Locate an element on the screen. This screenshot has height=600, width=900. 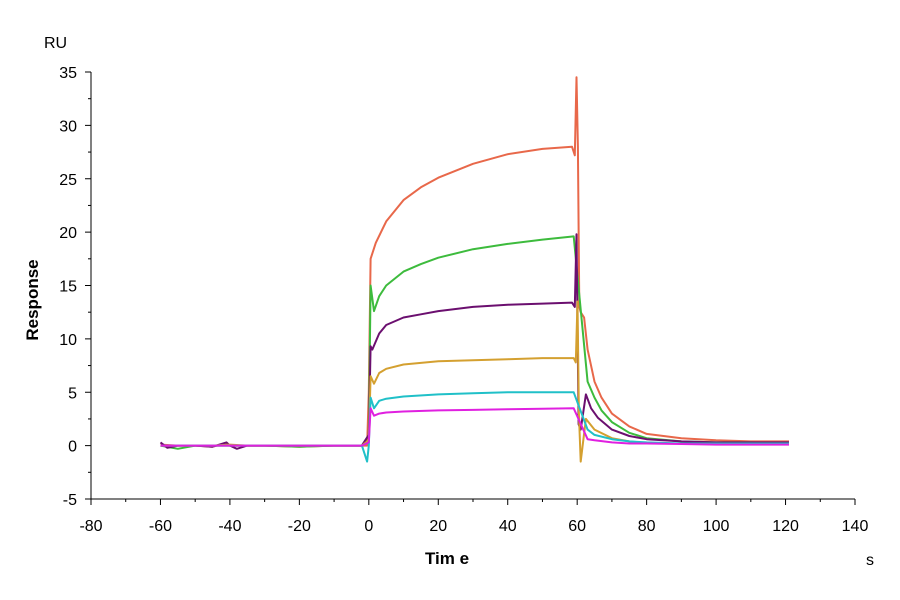
y-tick-label: 15 is located at coordinates (68, 287).